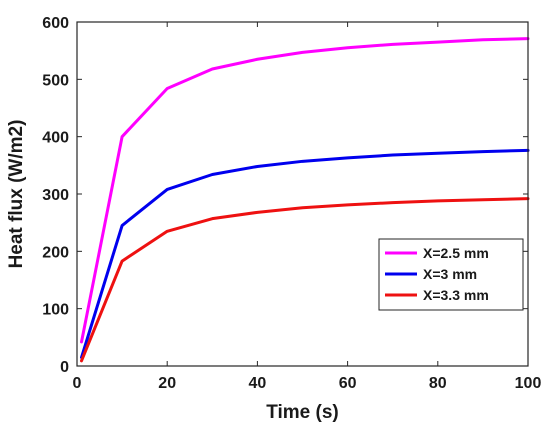  What do you see at coordinates (307, 383) in the screenshot?
I see `x-tick-labels: 0 20 40 60 80 100` at bounding box center [307, 383].